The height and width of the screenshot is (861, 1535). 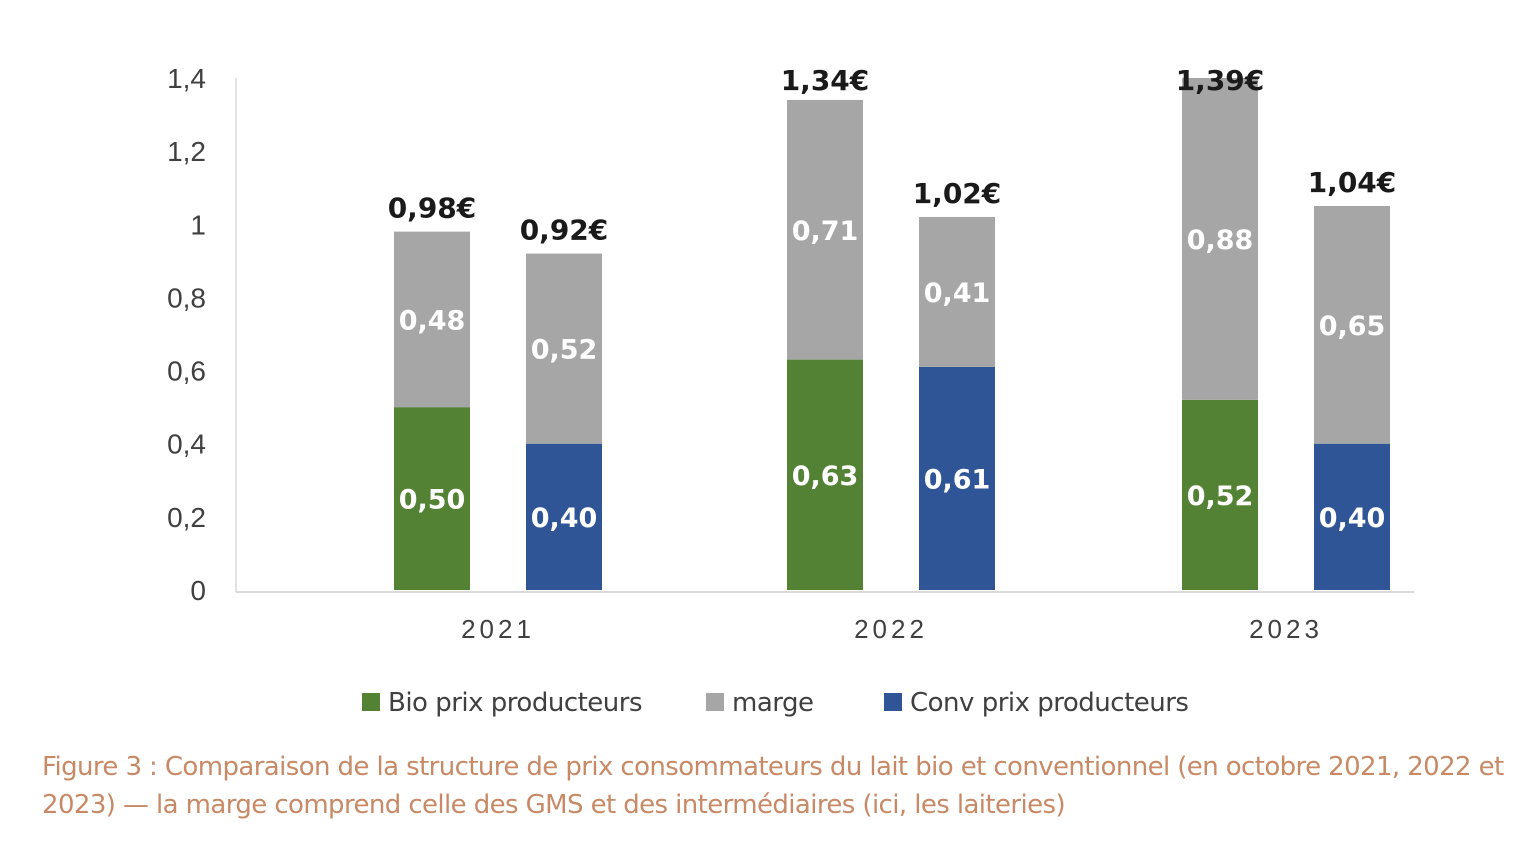 What do you see at coordinates (186, 334) in the screenshot?
I see `y-axis-ticks: 0 0,2 0,4 0,6 0,8 1 1,2 1,4` at bounding box center [186, 334].